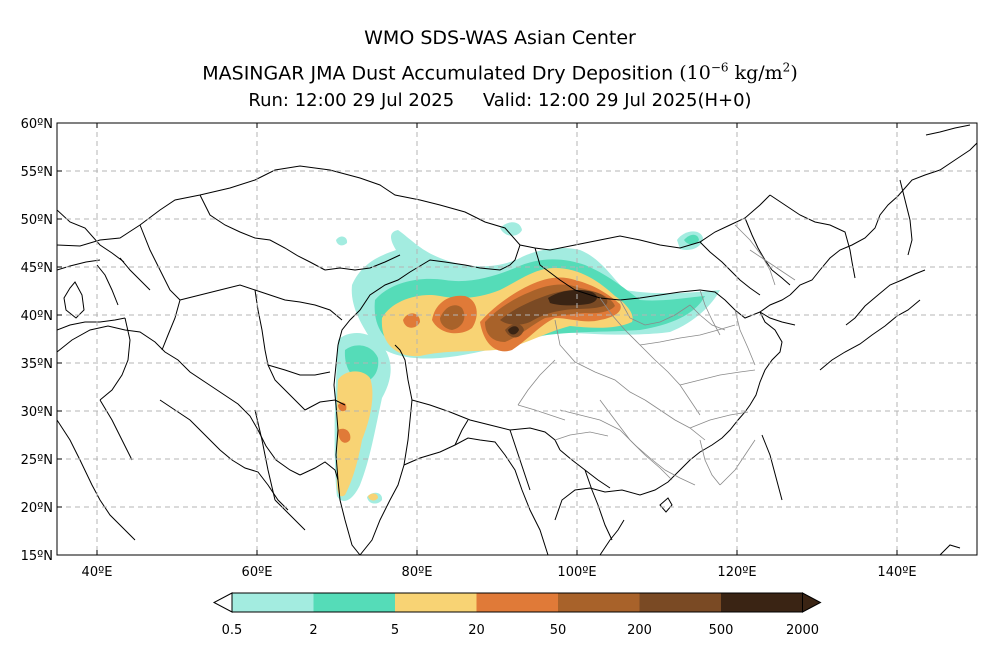 Image resolution: width=1000 pixels, height=666 pixels. What do you see at coordinates (37, 268) in the screenshot?
I see `lat-tick-label: 45ºN` at bounding box center [37, 268].